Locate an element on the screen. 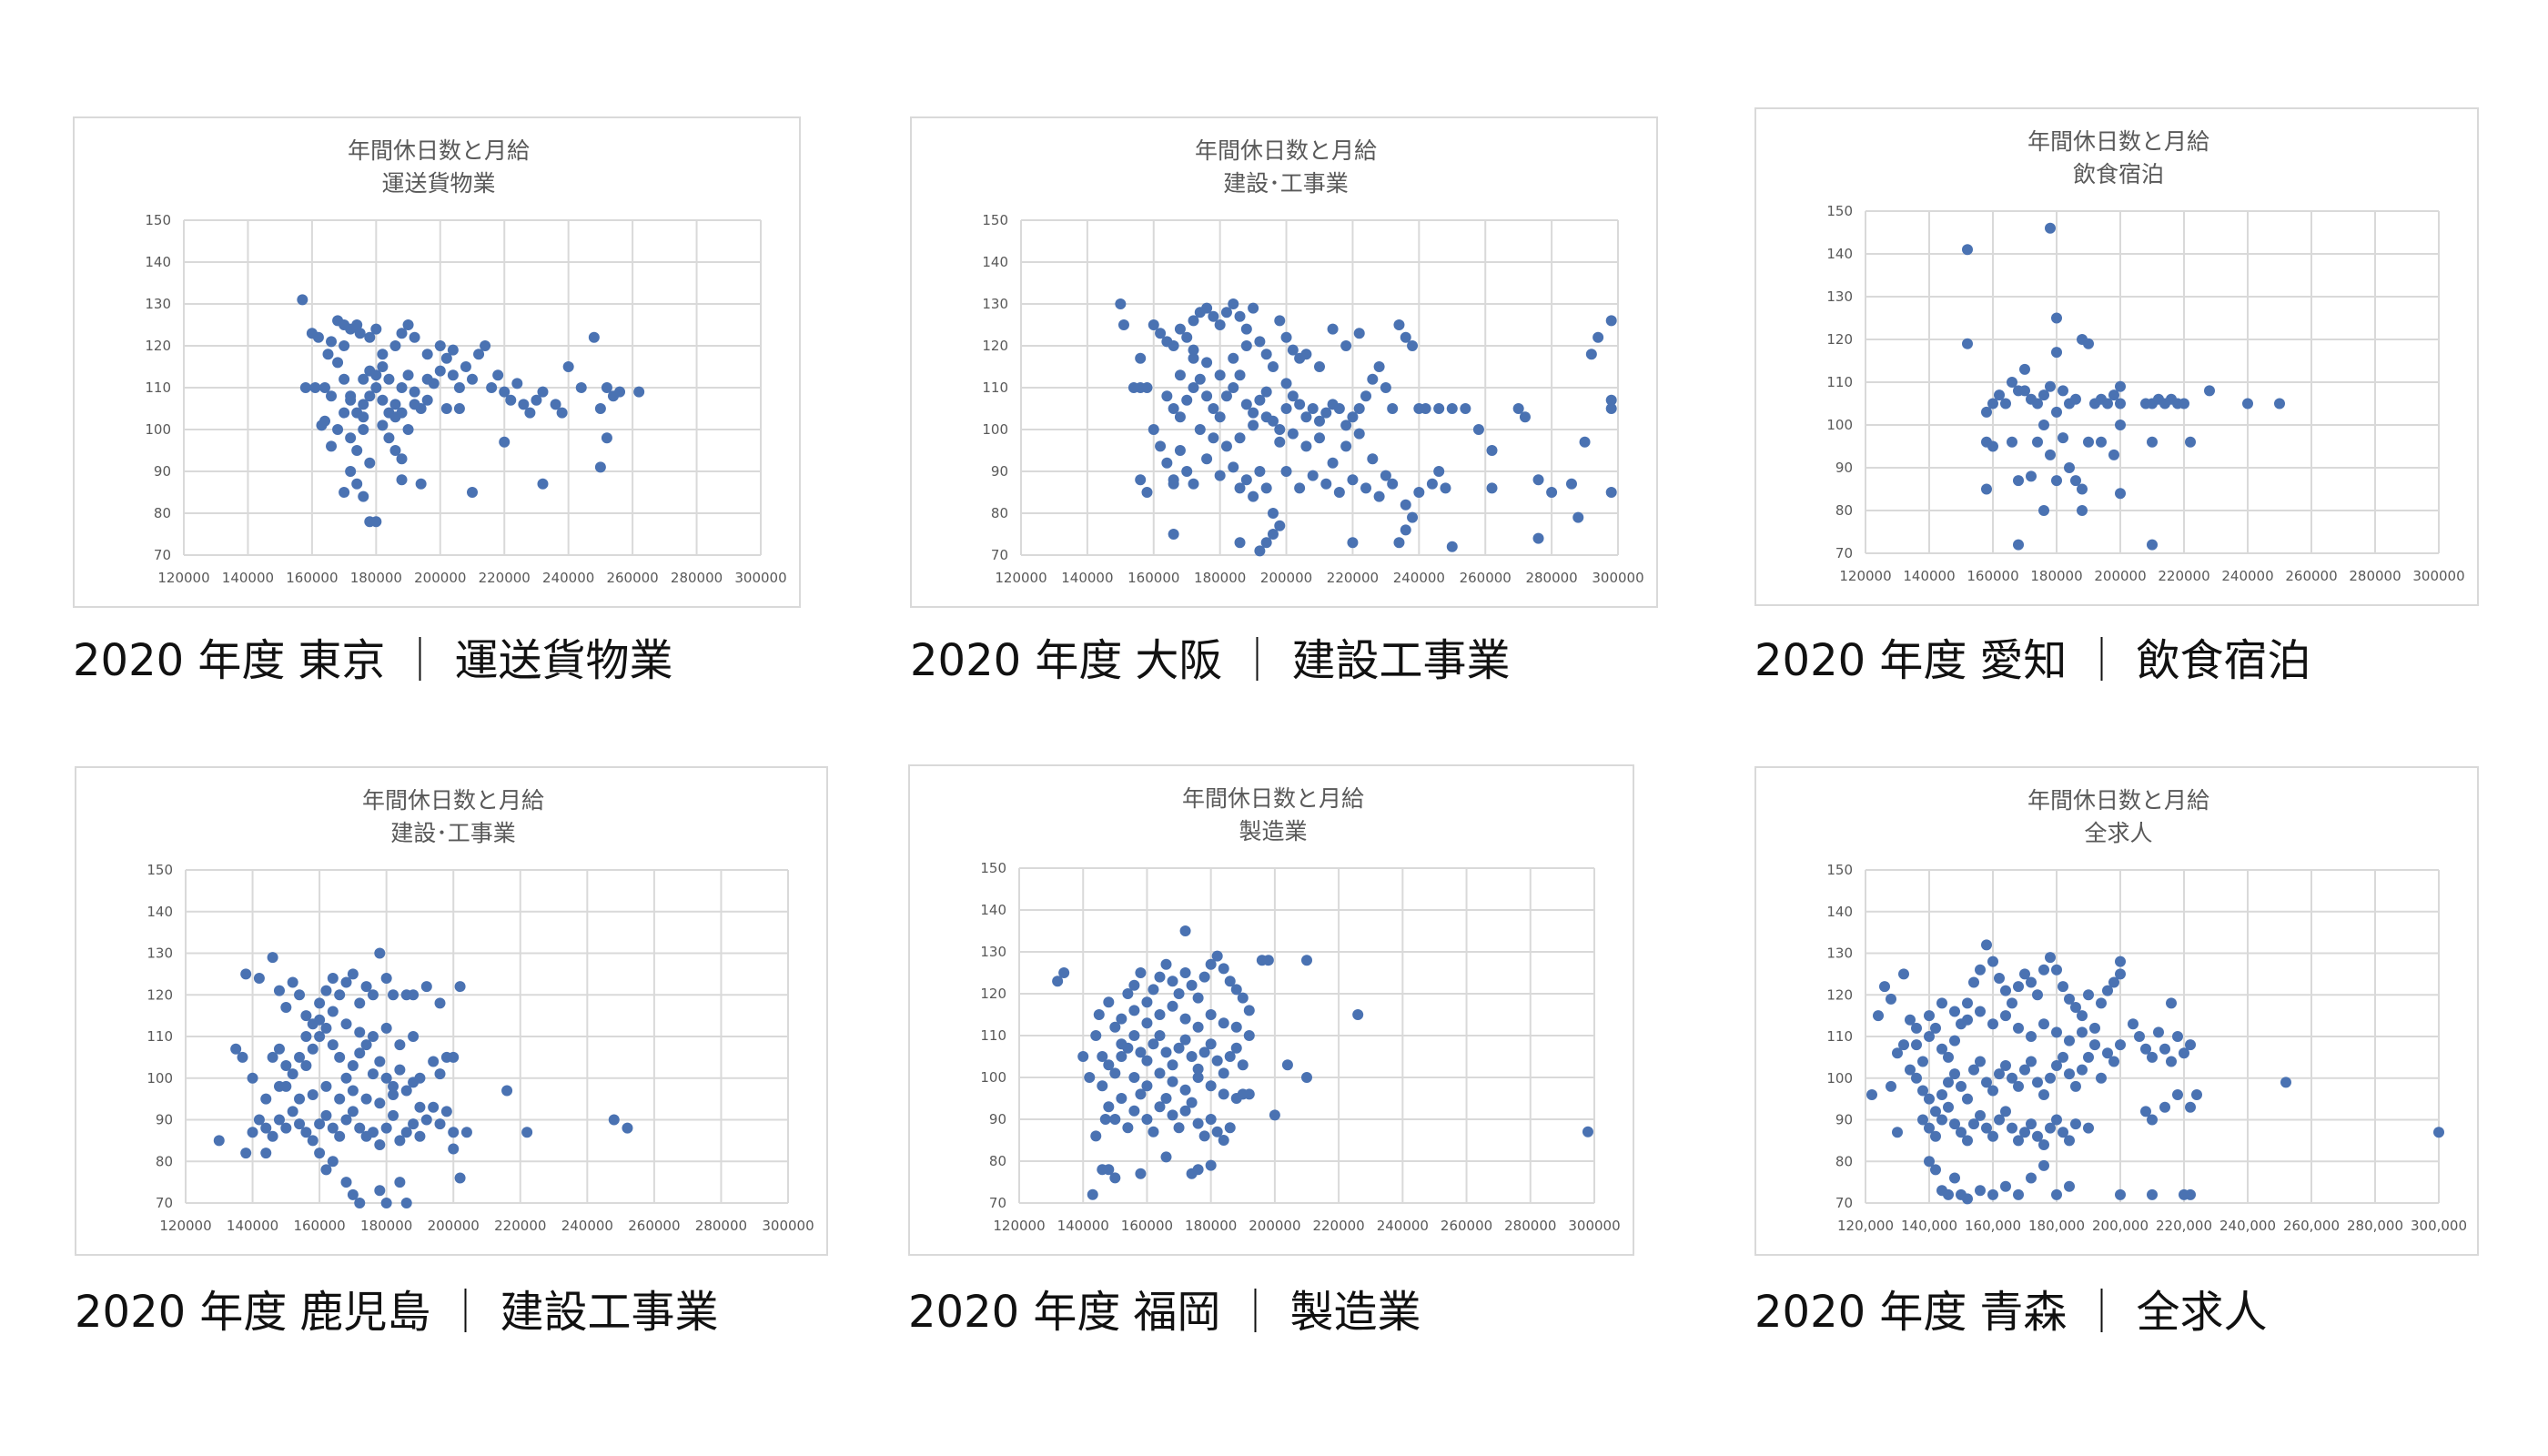 Image resolution: width=2548 pixels, height=1456 pixels. y-tick-label: 70 is located at coordinates (164, 1203).